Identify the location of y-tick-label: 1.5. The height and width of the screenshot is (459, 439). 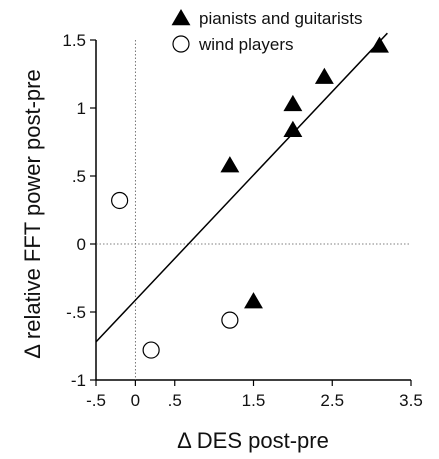
(74, 40).